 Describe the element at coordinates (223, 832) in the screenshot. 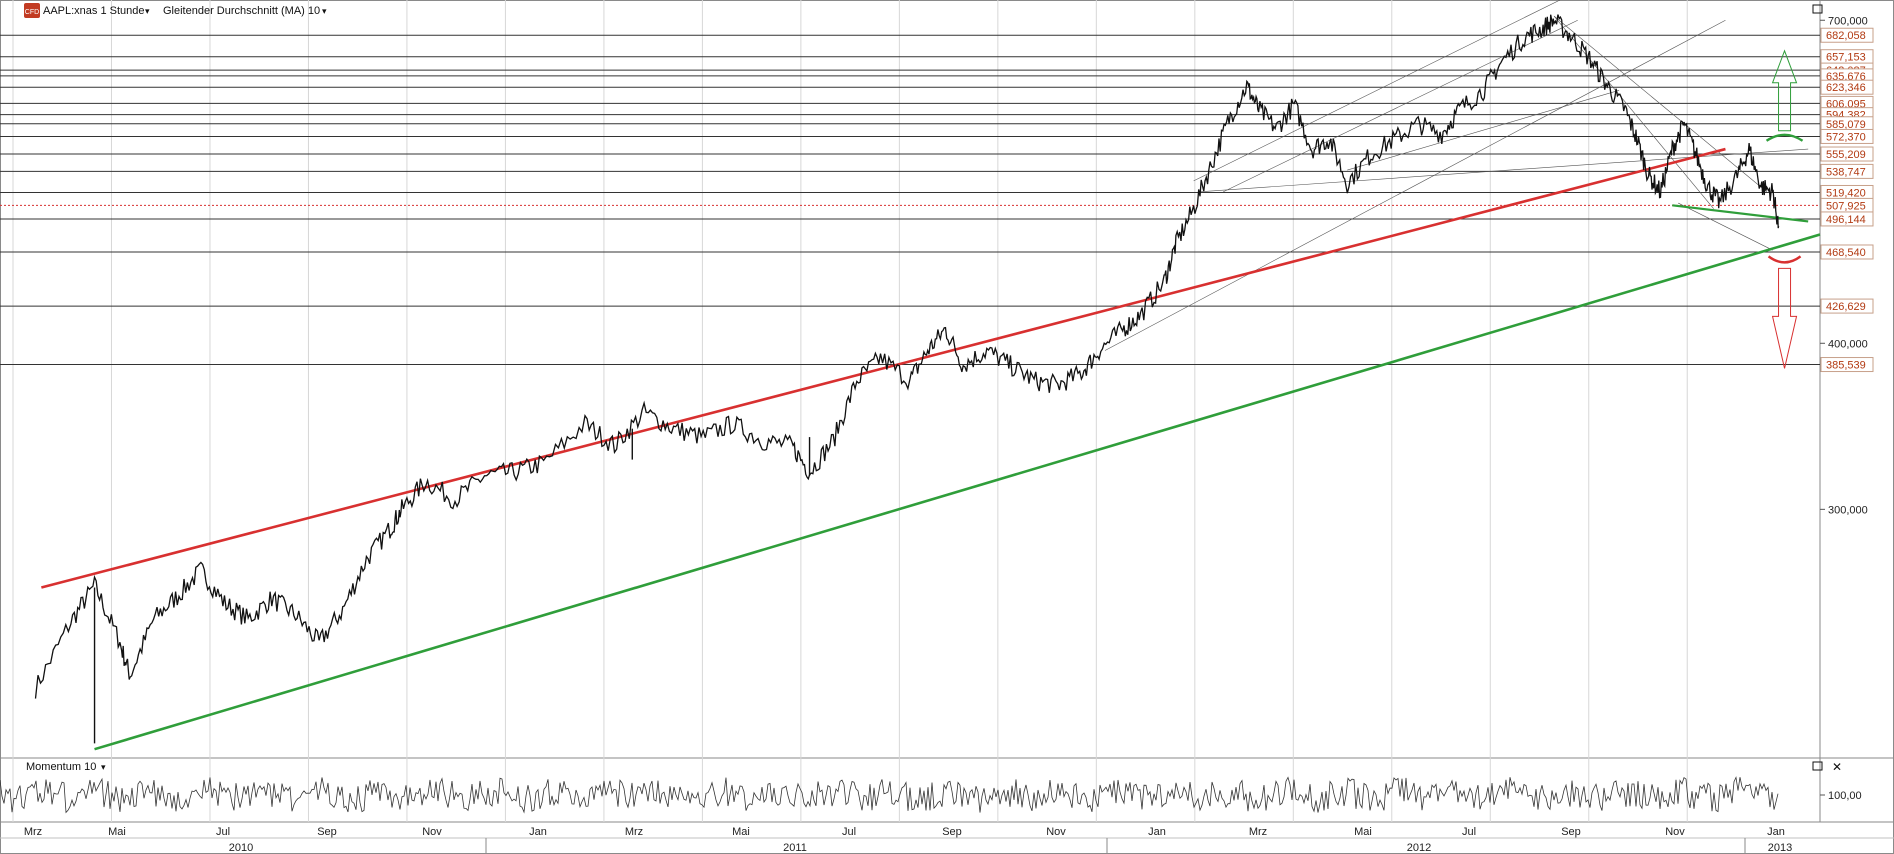

I see `month-label-2: Jul` at that location.